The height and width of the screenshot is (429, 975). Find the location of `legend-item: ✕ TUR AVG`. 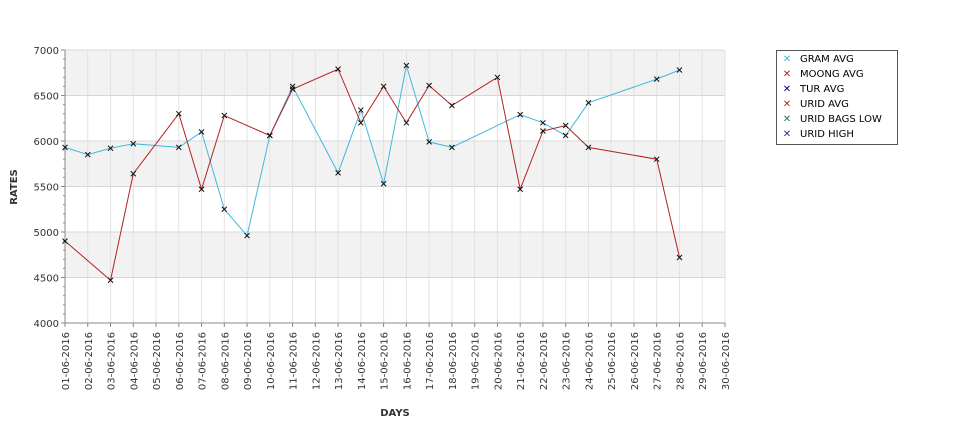

legend-item: ✕ TUR AVG is located at coordinates (837, 89).